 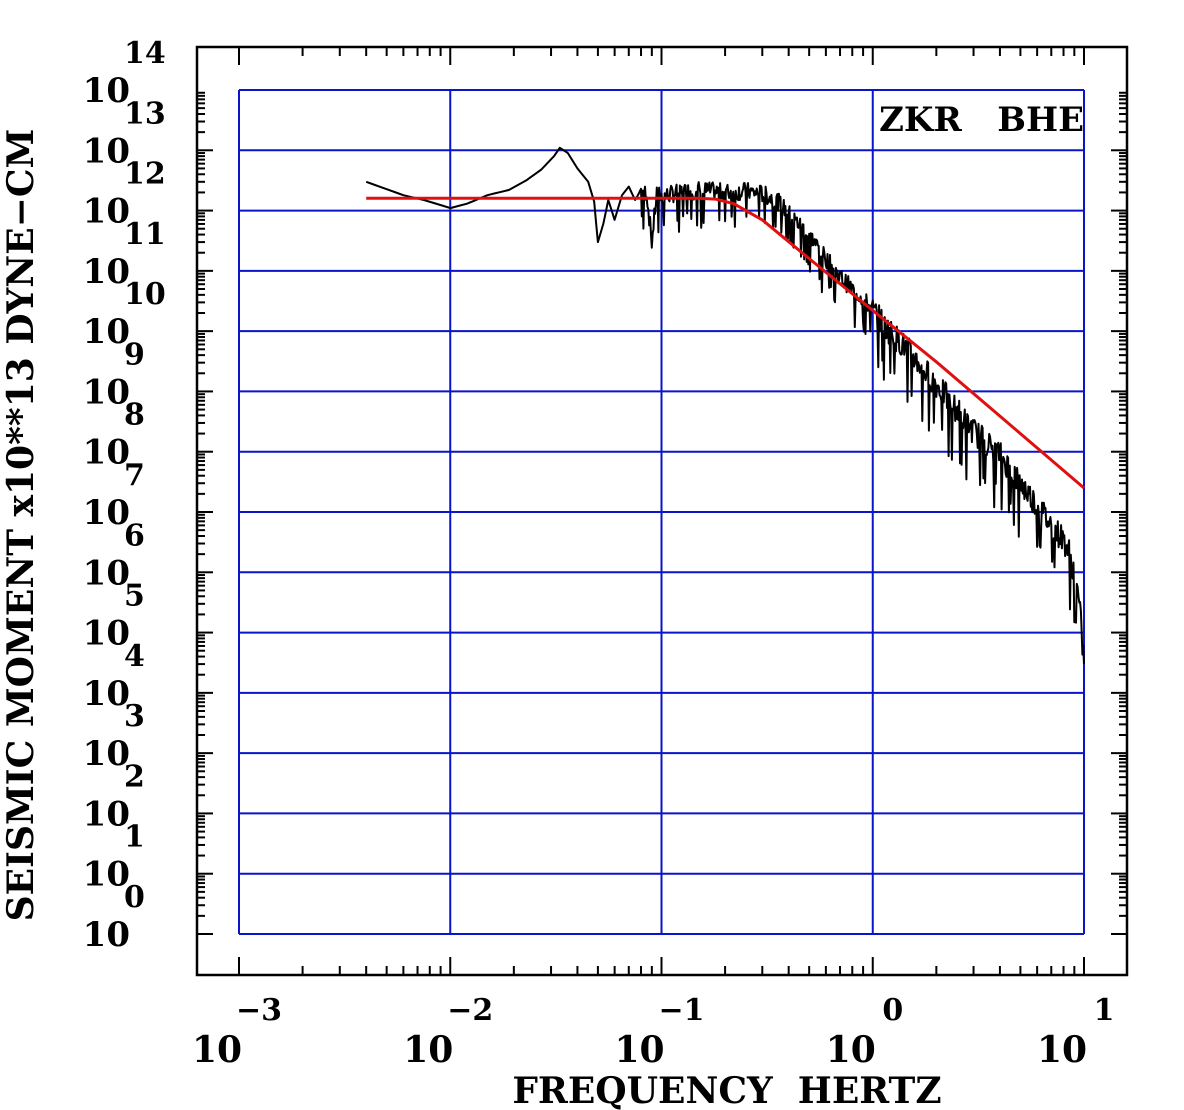 I want to click on x-tick-label-exponent: 0, so click(x=892, y=1010).